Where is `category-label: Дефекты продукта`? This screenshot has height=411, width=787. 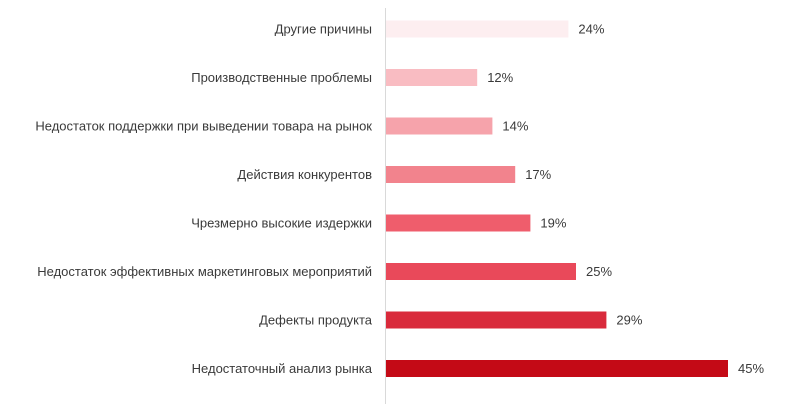 category-label: Дефекты продукта is located at coordinates (316, 320).